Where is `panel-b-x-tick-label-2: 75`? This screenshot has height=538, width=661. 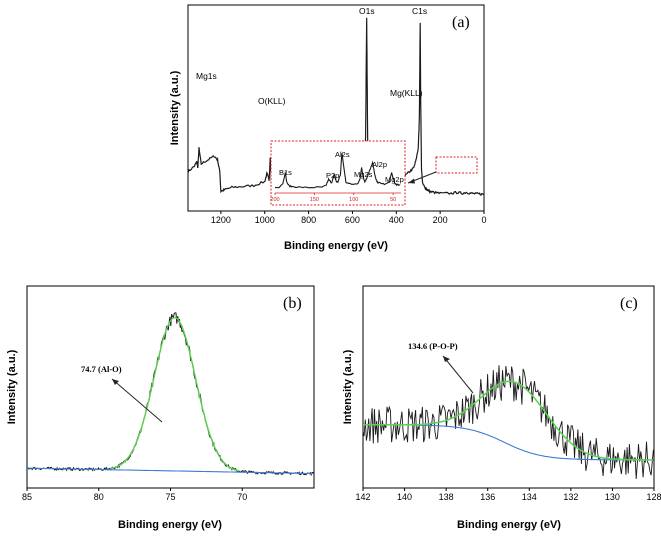
panel-b-x-tick-label-2: 75 is located at coordinates (170, 497).